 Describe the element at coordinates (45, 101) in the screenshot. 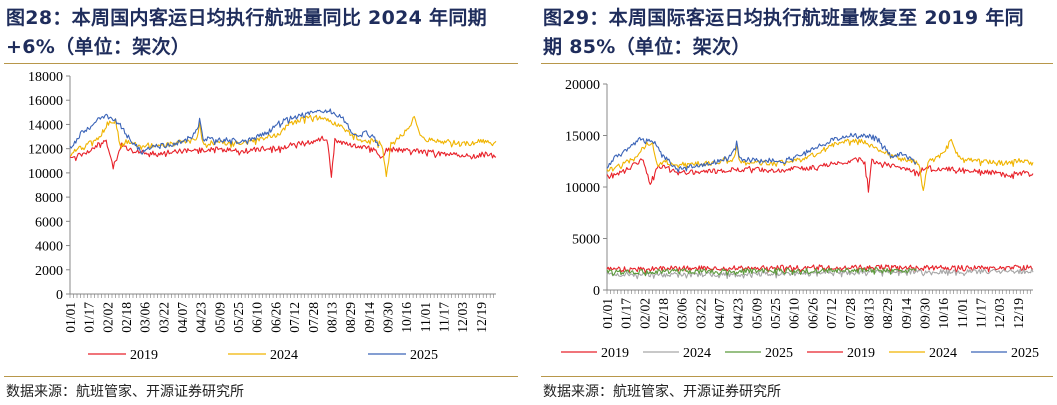

I see `y-tick-label: 16000` at that location.